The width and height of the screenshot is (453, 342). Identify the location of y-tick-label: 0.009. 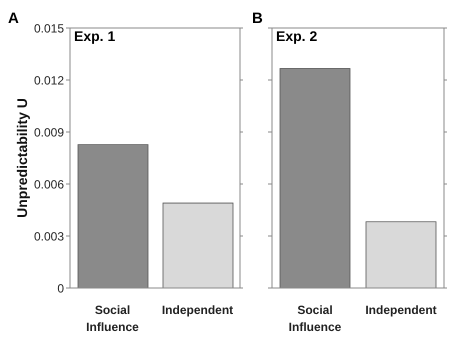
(49, 132).